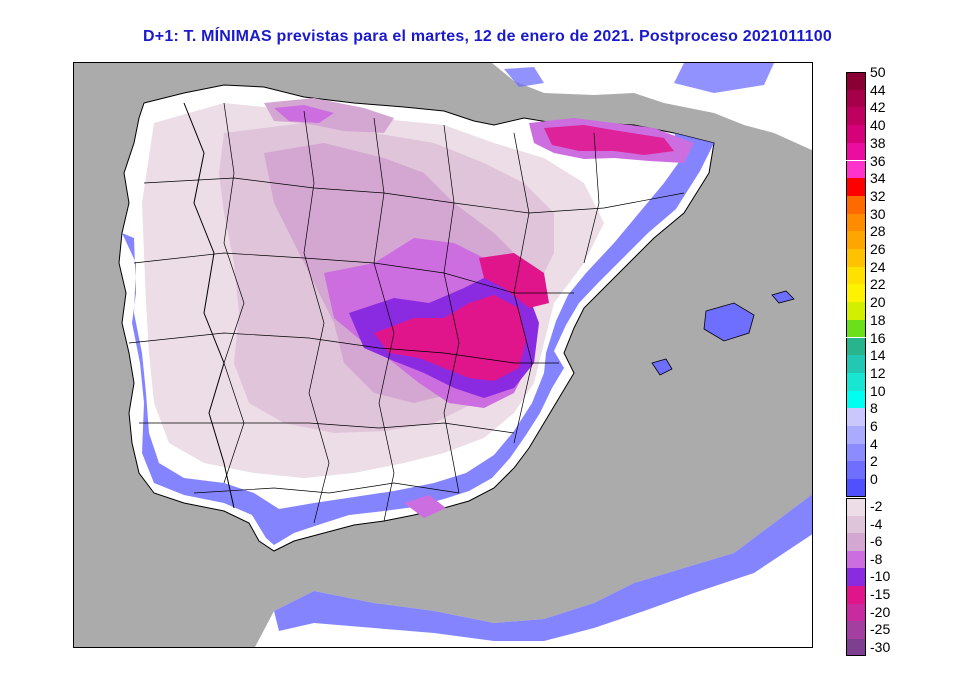 Image resolution: width=975 pixels, height=675 pixels. Describe the element at coordinates (876, 541) in the screenshot. I see `legend-label: -6` at that location.